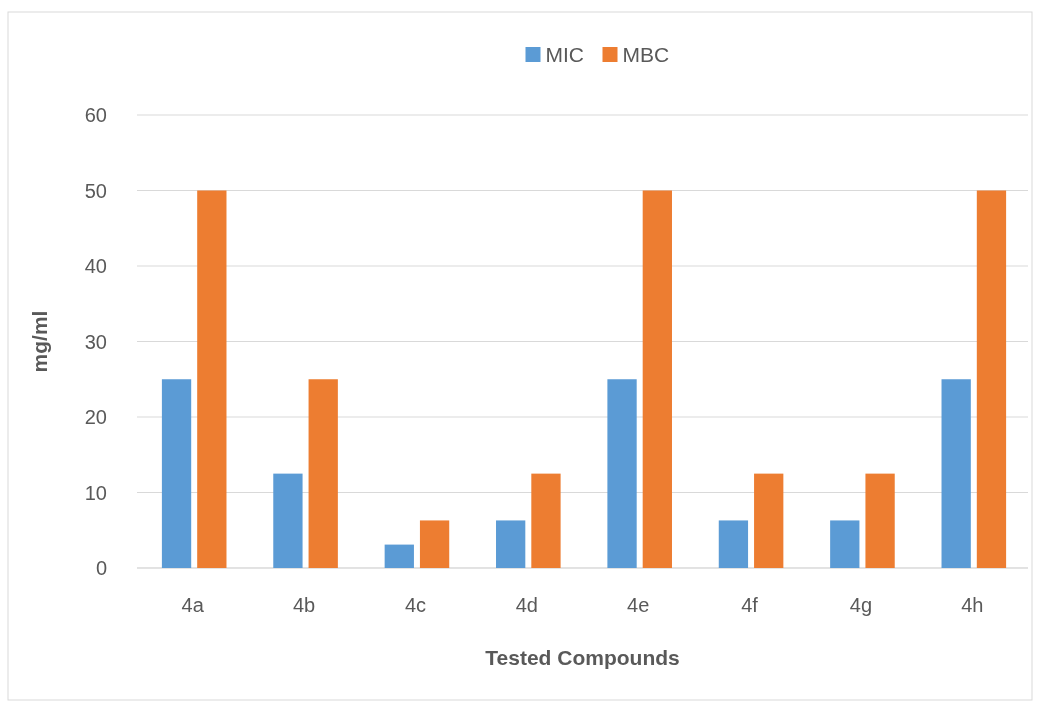 Image resolution: width=1040 pixels, height=702 pixels. What do you see at coordinates (95, 266) in the screenshot?
I see `y-tick-label: 40` at bounding box center [95, 266].